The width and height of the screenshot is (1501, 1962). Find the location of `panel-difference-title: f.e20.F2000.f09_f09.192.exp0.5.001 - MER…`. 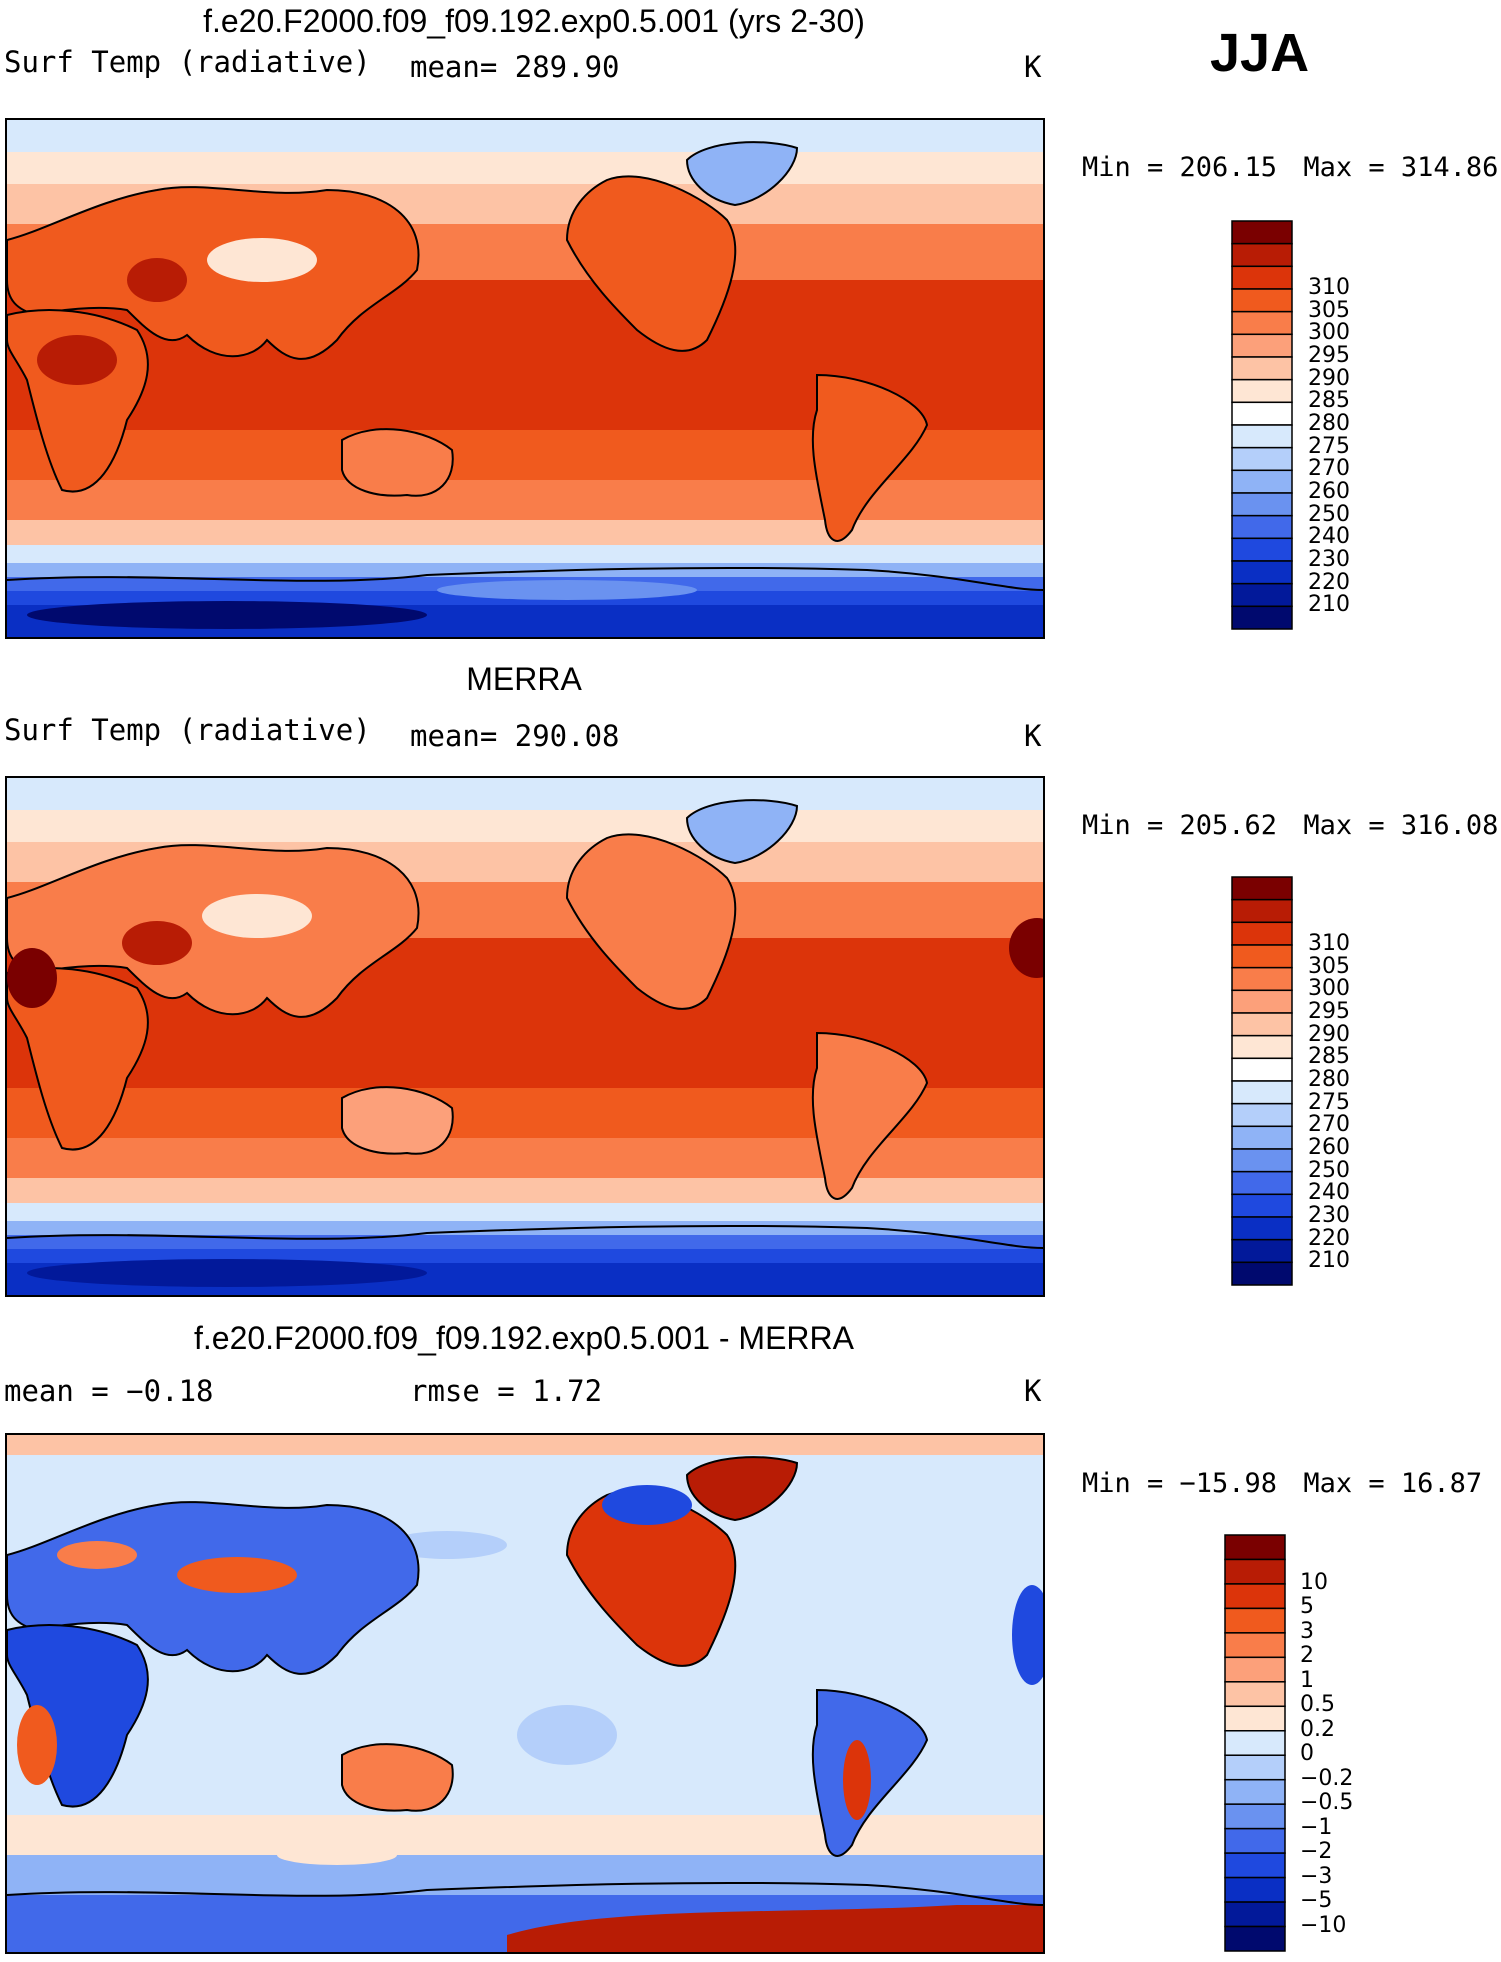

panel-difference-title: f.e20.F2000.f09_f09.192.exp0.5.001 - MER… is located at coordinates (524, 1338).